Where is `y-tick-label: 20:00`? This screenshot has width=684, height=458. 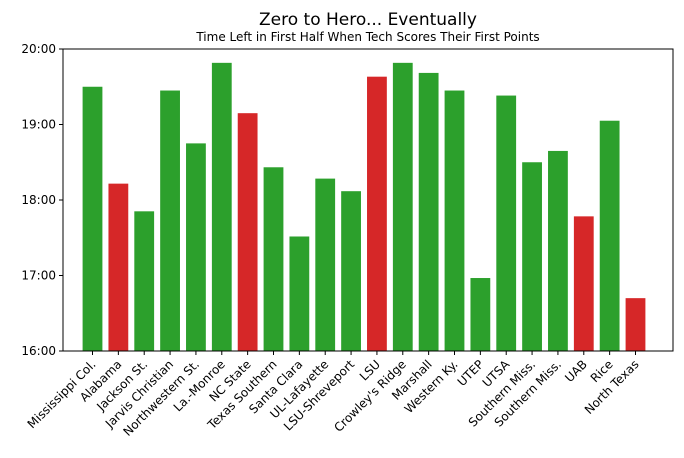 y-tick-label: 20:00 is located at coordinates (38, 49).